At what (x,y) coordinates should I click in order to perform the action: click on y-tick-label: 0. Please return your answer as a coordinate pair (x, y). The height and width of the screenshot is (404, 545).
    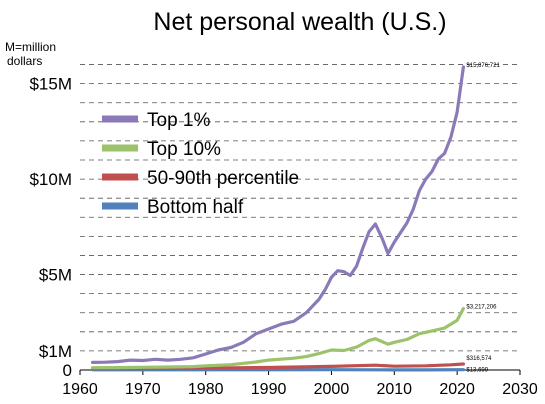
    Looking at the image, I should click on (67, 370).